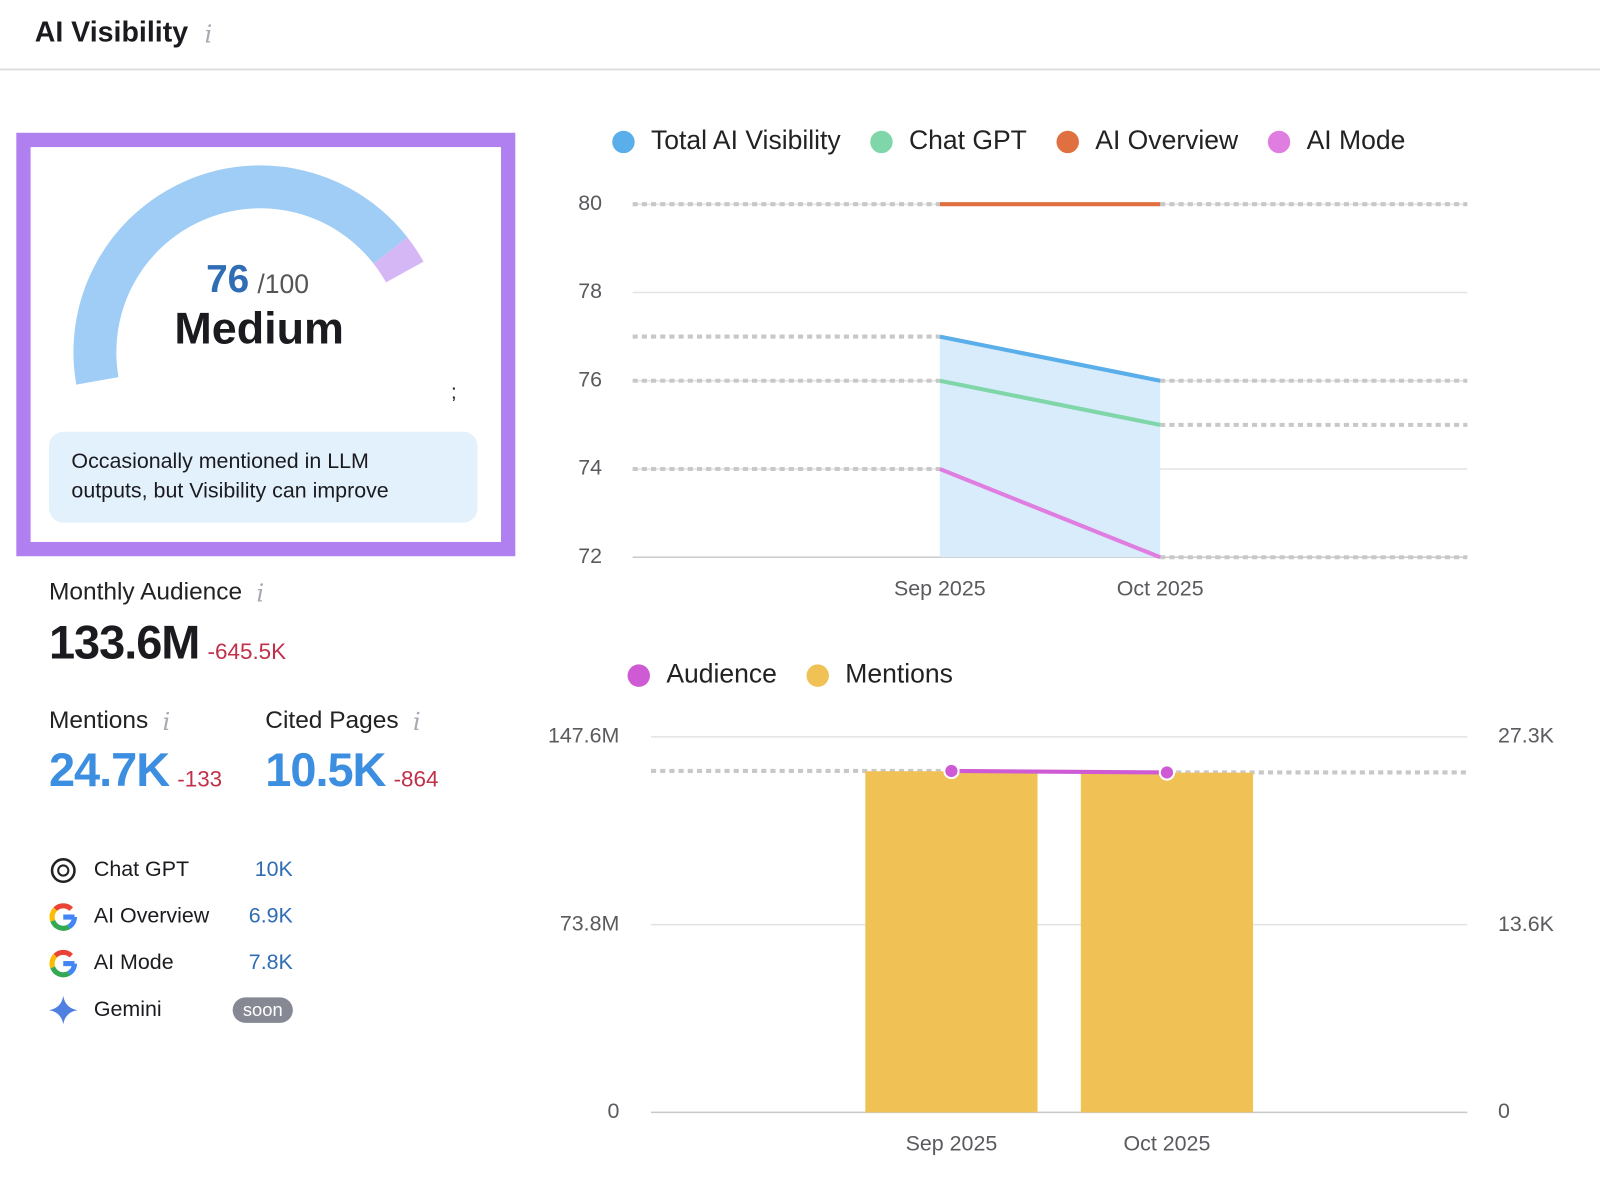 Image resolution: width=1600 pixels, height=1188 pixels. What do you see at coordinates (746, 140) in the screenshot?
I see `legend-label: Total AI Visibility` at bounding box center [746, 140].